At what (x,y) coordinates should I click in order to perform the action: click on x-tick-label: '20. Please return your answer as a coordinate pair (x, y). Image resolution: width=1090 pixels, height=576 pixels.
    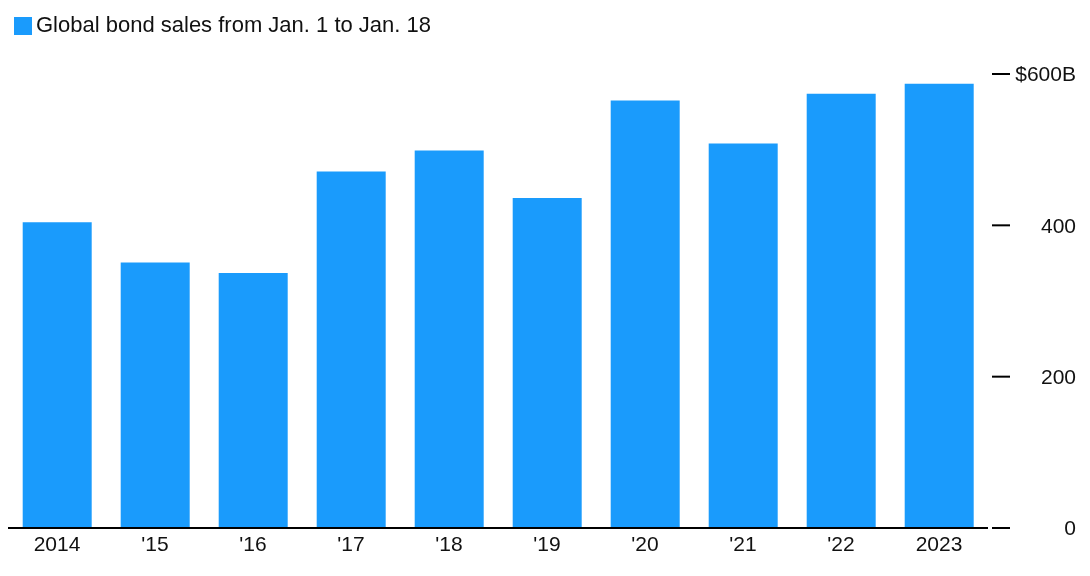
    Looking at the image, I should click on (645, 543).